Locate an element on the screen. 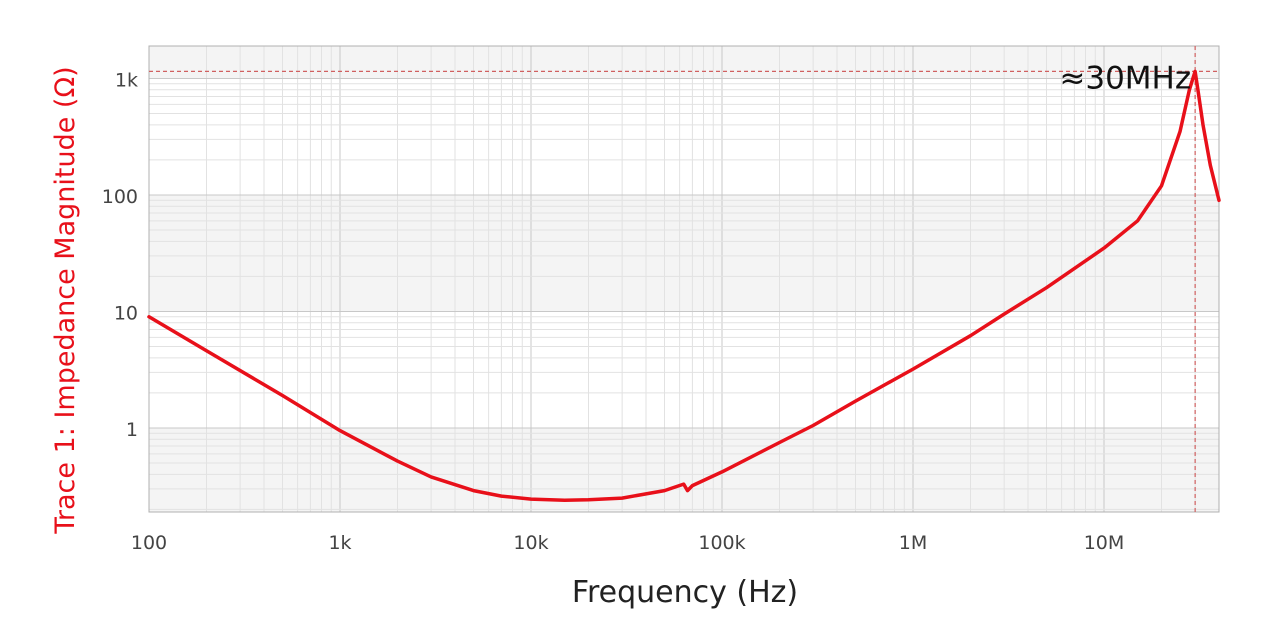  y-tick-label: 1k is located at coordinates (126, 80).